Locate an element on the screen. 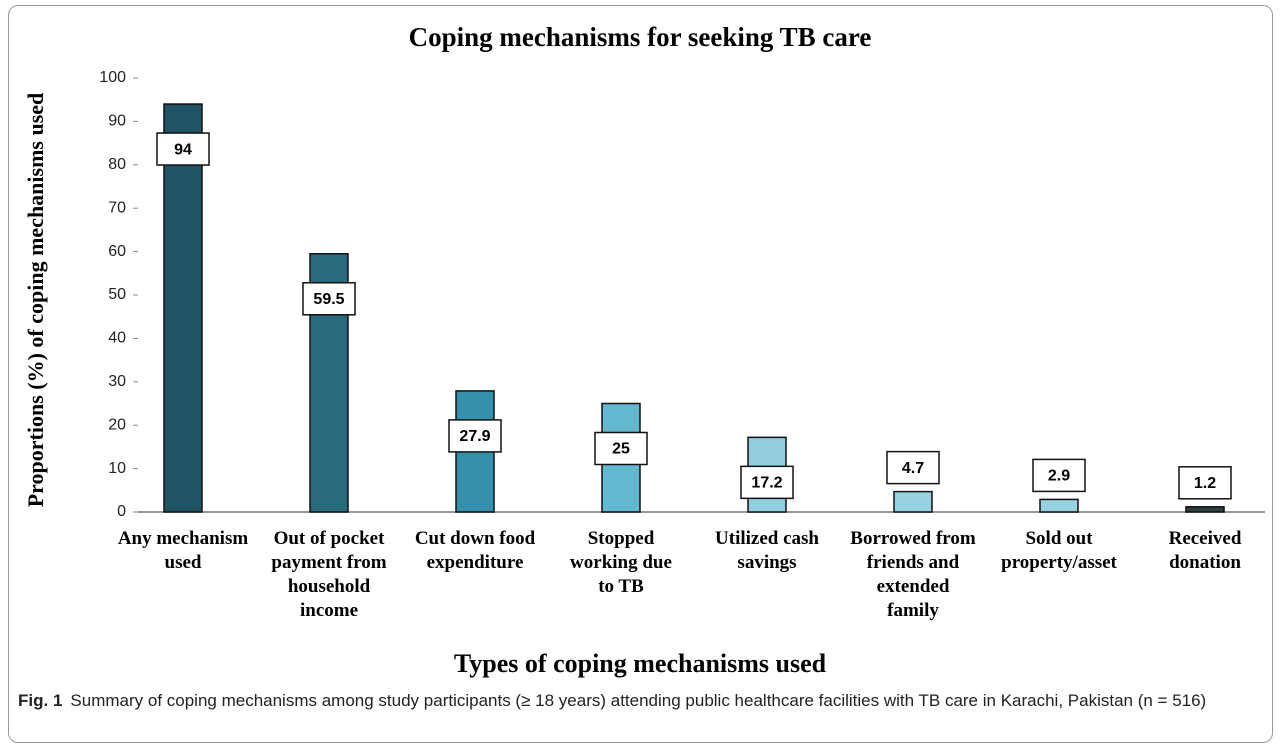 This screenshot has height=747, width=1281. x-tick-label: Sold out property/asset is located at coordinates (1059, 550).